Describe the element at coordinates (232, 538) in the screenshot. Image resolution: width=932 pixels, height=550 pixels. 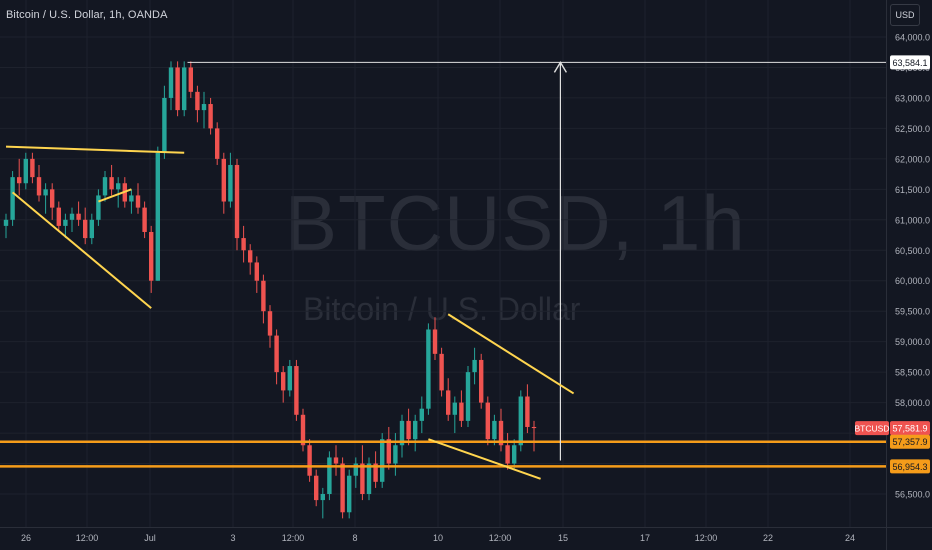
I see `x-tick-label: 3` at that location.